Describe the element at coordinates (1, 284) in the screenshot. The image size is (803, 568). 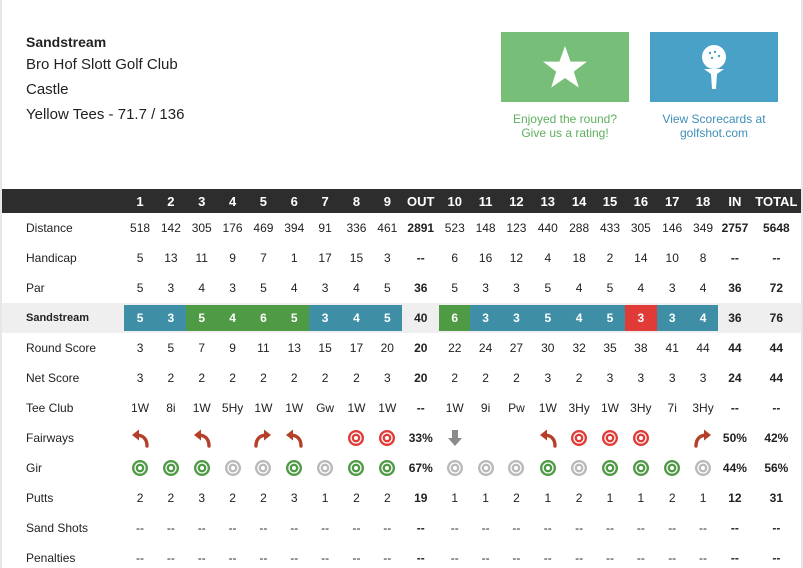
I see `left-border` at that location.